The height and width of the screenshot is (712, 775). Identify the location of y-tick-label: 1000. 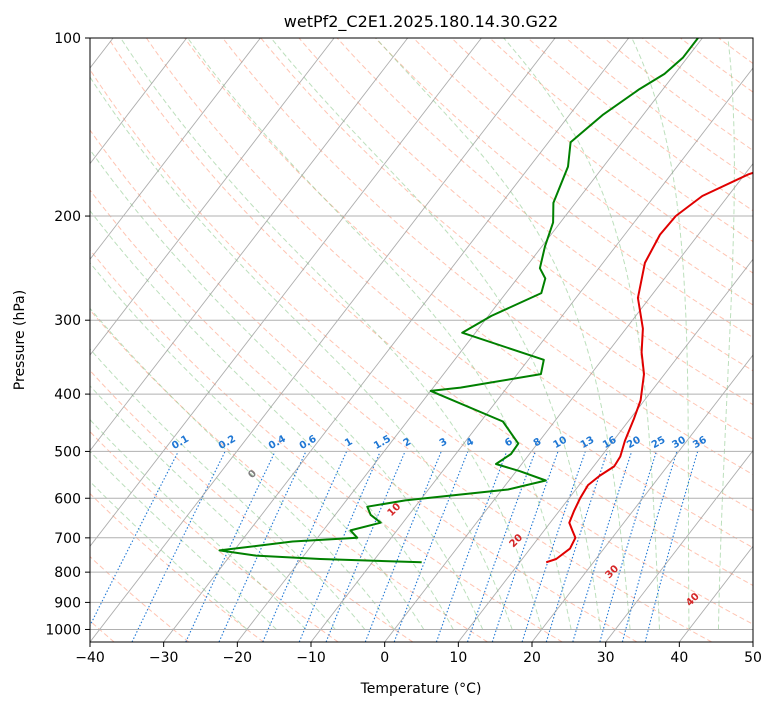
(63, 630).